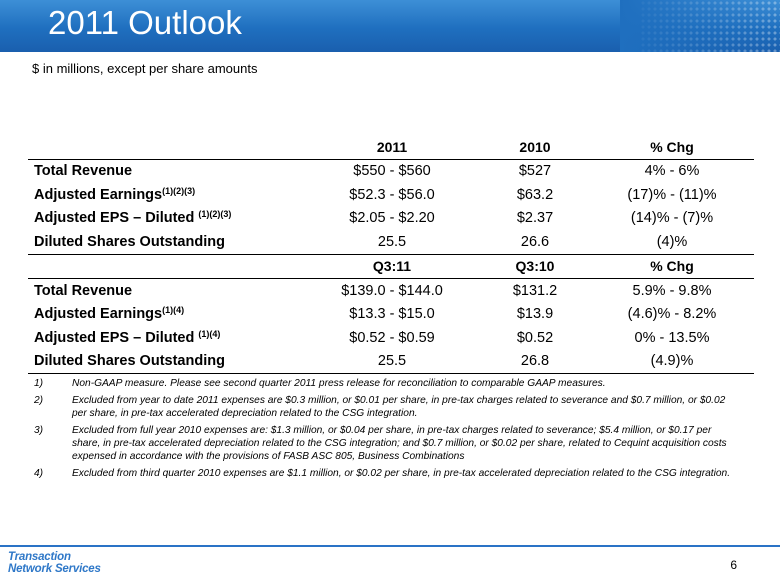 Image resolution: width=780 pixels, height=585 pixels. I want to click on logo-line-1: Transaction, so click(39, 557).